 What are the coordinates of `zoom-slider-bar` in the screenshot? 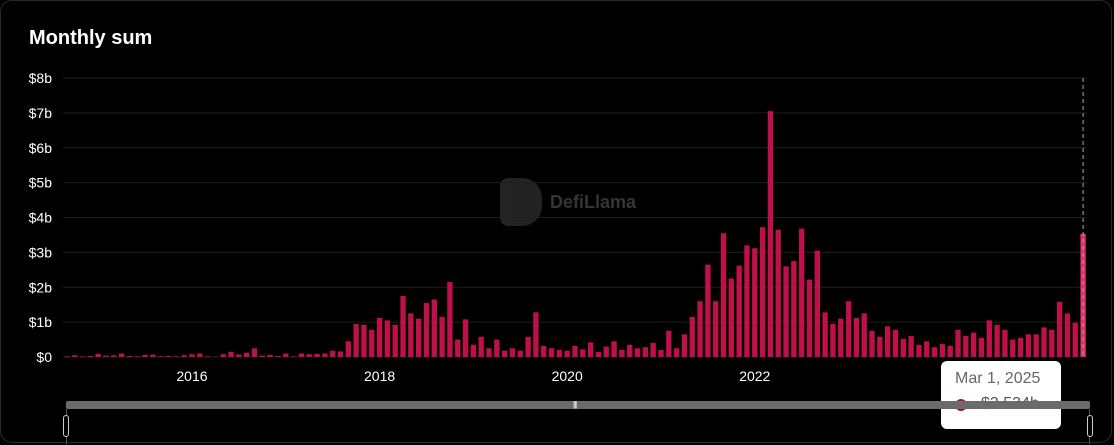 It's located at (578, 405).